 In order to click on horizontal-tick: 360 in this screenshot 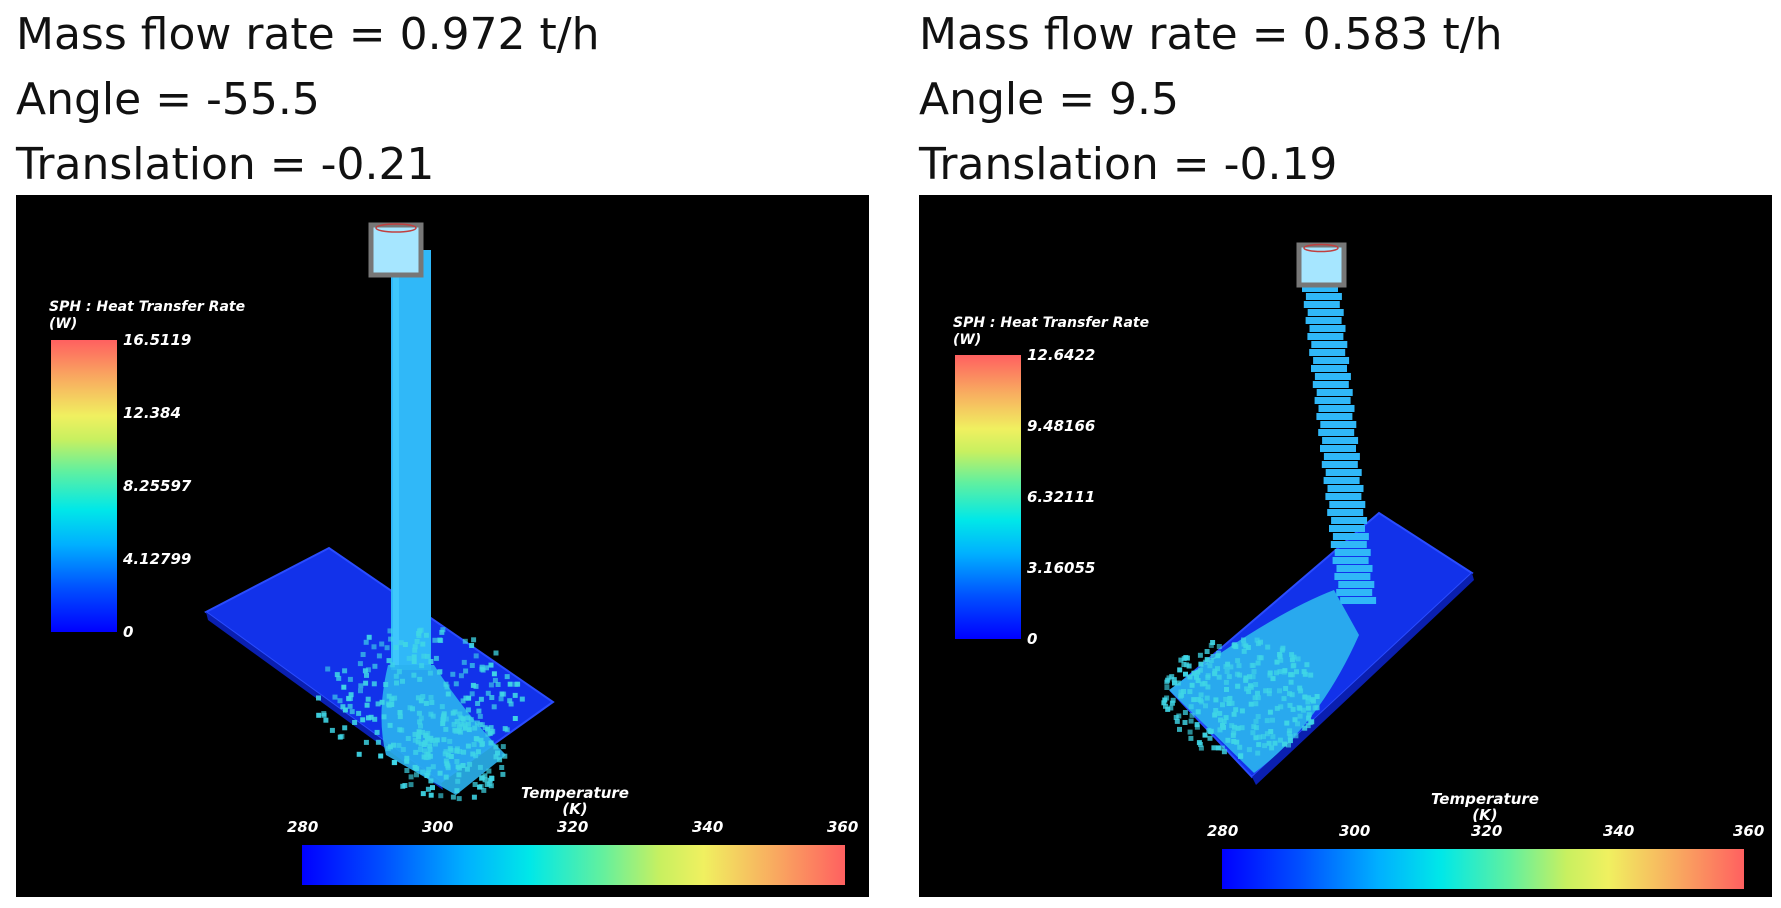, I will do `click(1749, 831)`.